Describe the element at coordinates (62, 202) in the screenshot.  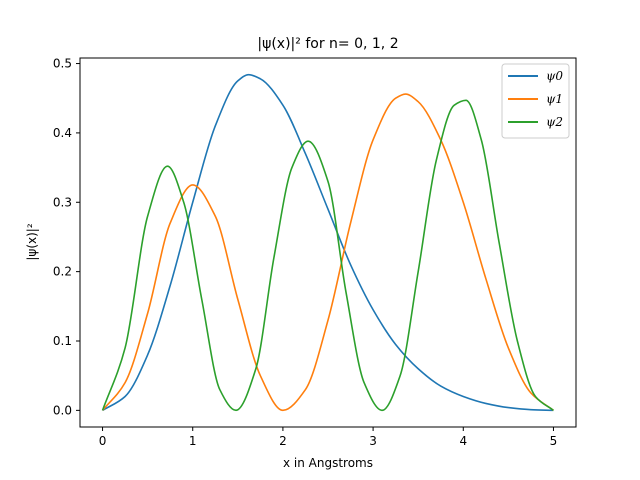
I see `y-tick-label: 0.3` at that location.